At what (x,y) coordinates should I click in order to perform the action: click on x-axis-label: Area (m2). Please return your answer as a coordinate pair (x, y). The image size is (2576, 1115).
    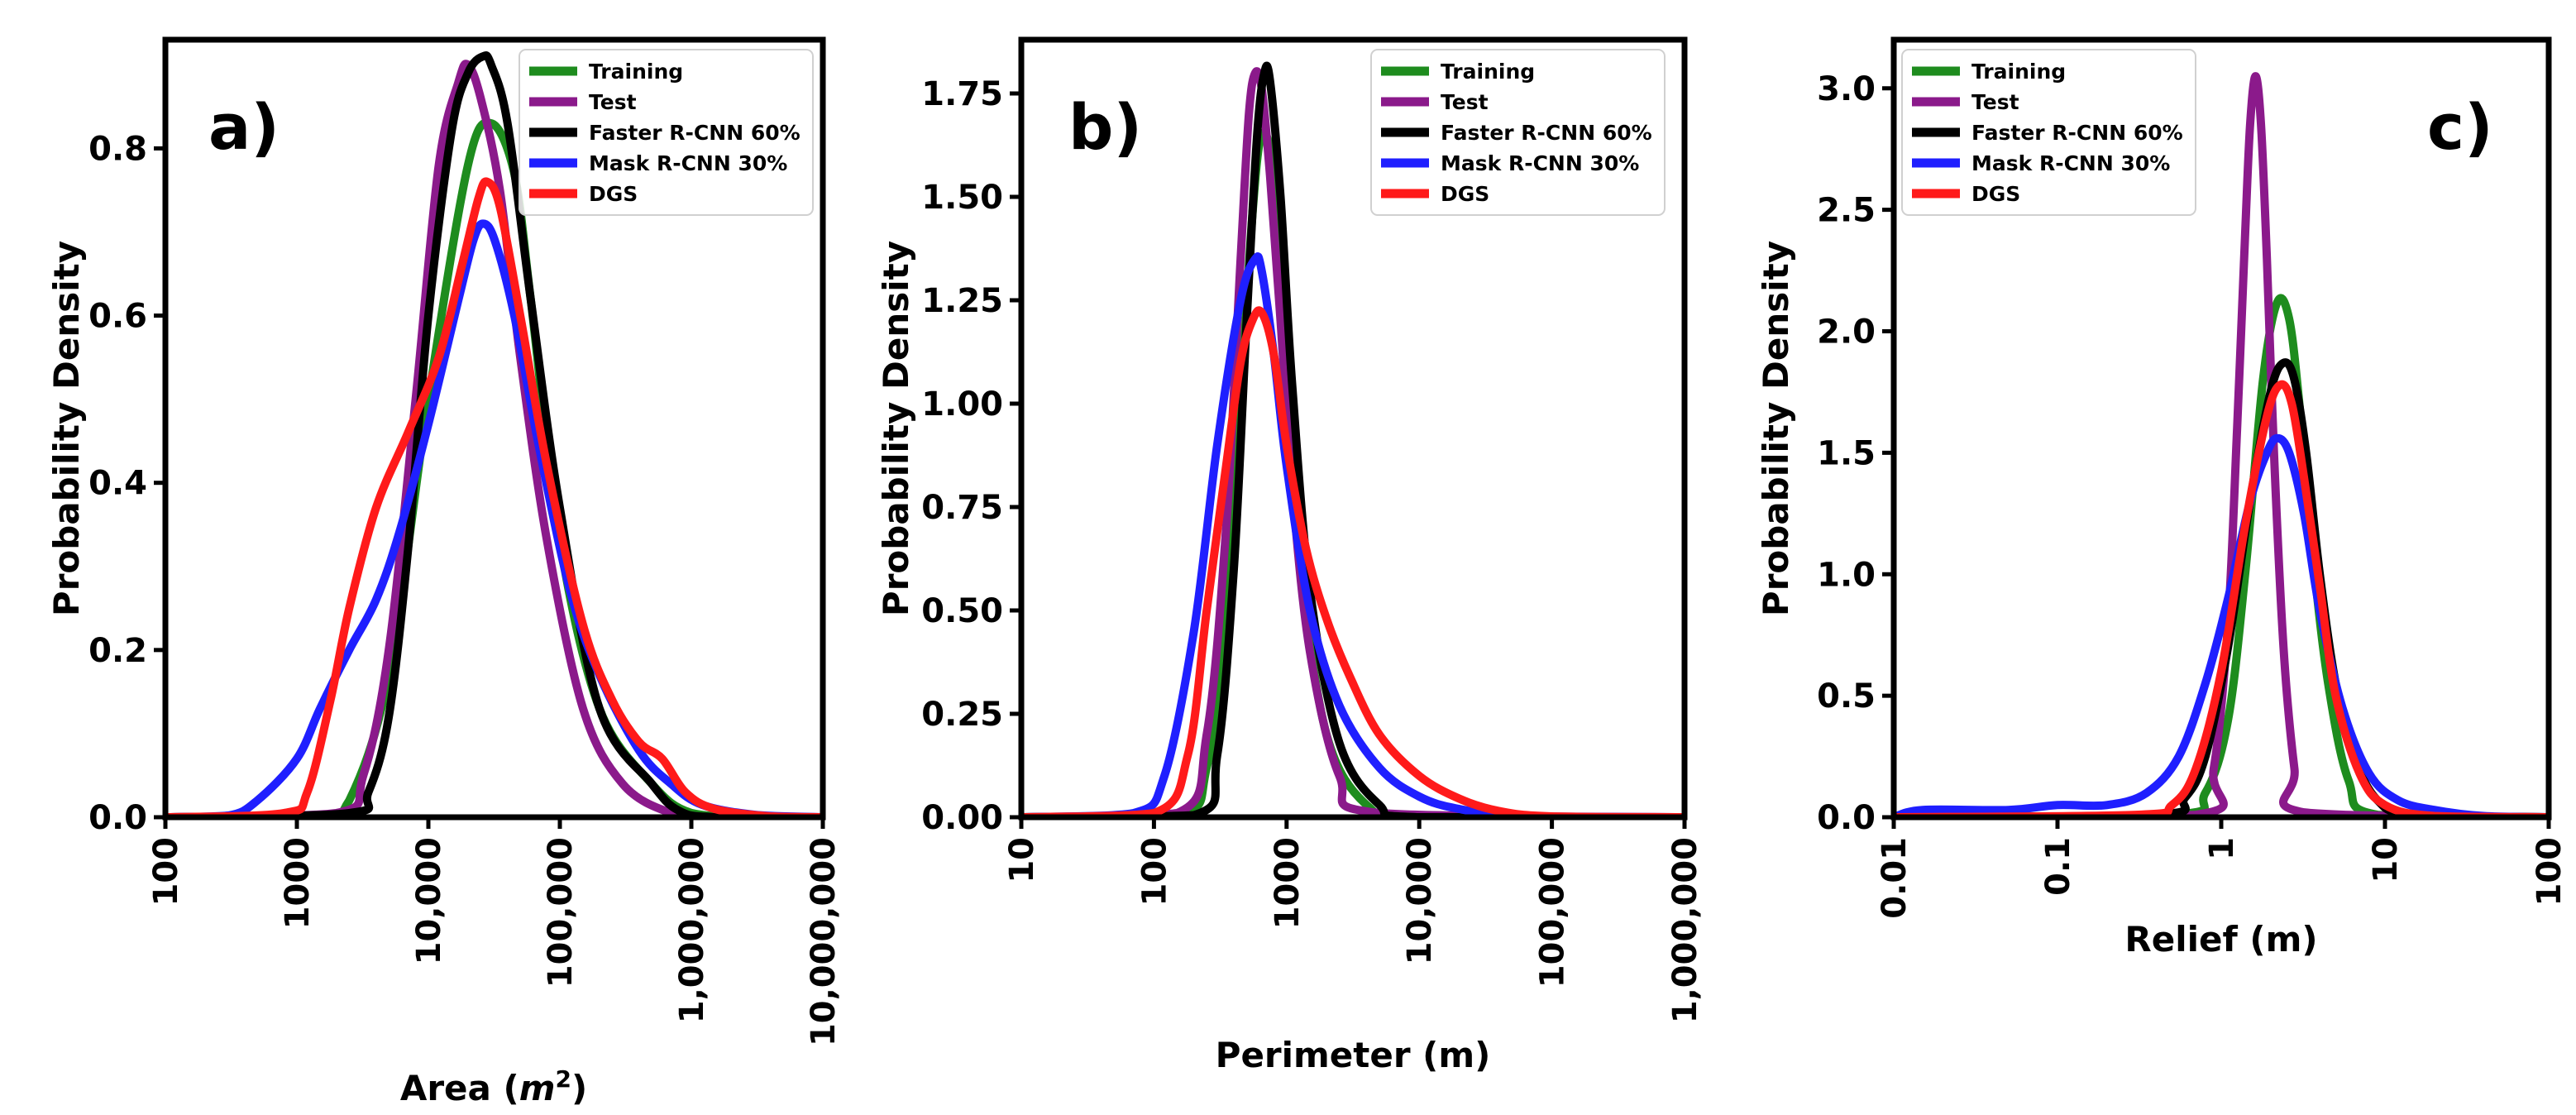
    Looking at the image, I should click on (493, 1086).